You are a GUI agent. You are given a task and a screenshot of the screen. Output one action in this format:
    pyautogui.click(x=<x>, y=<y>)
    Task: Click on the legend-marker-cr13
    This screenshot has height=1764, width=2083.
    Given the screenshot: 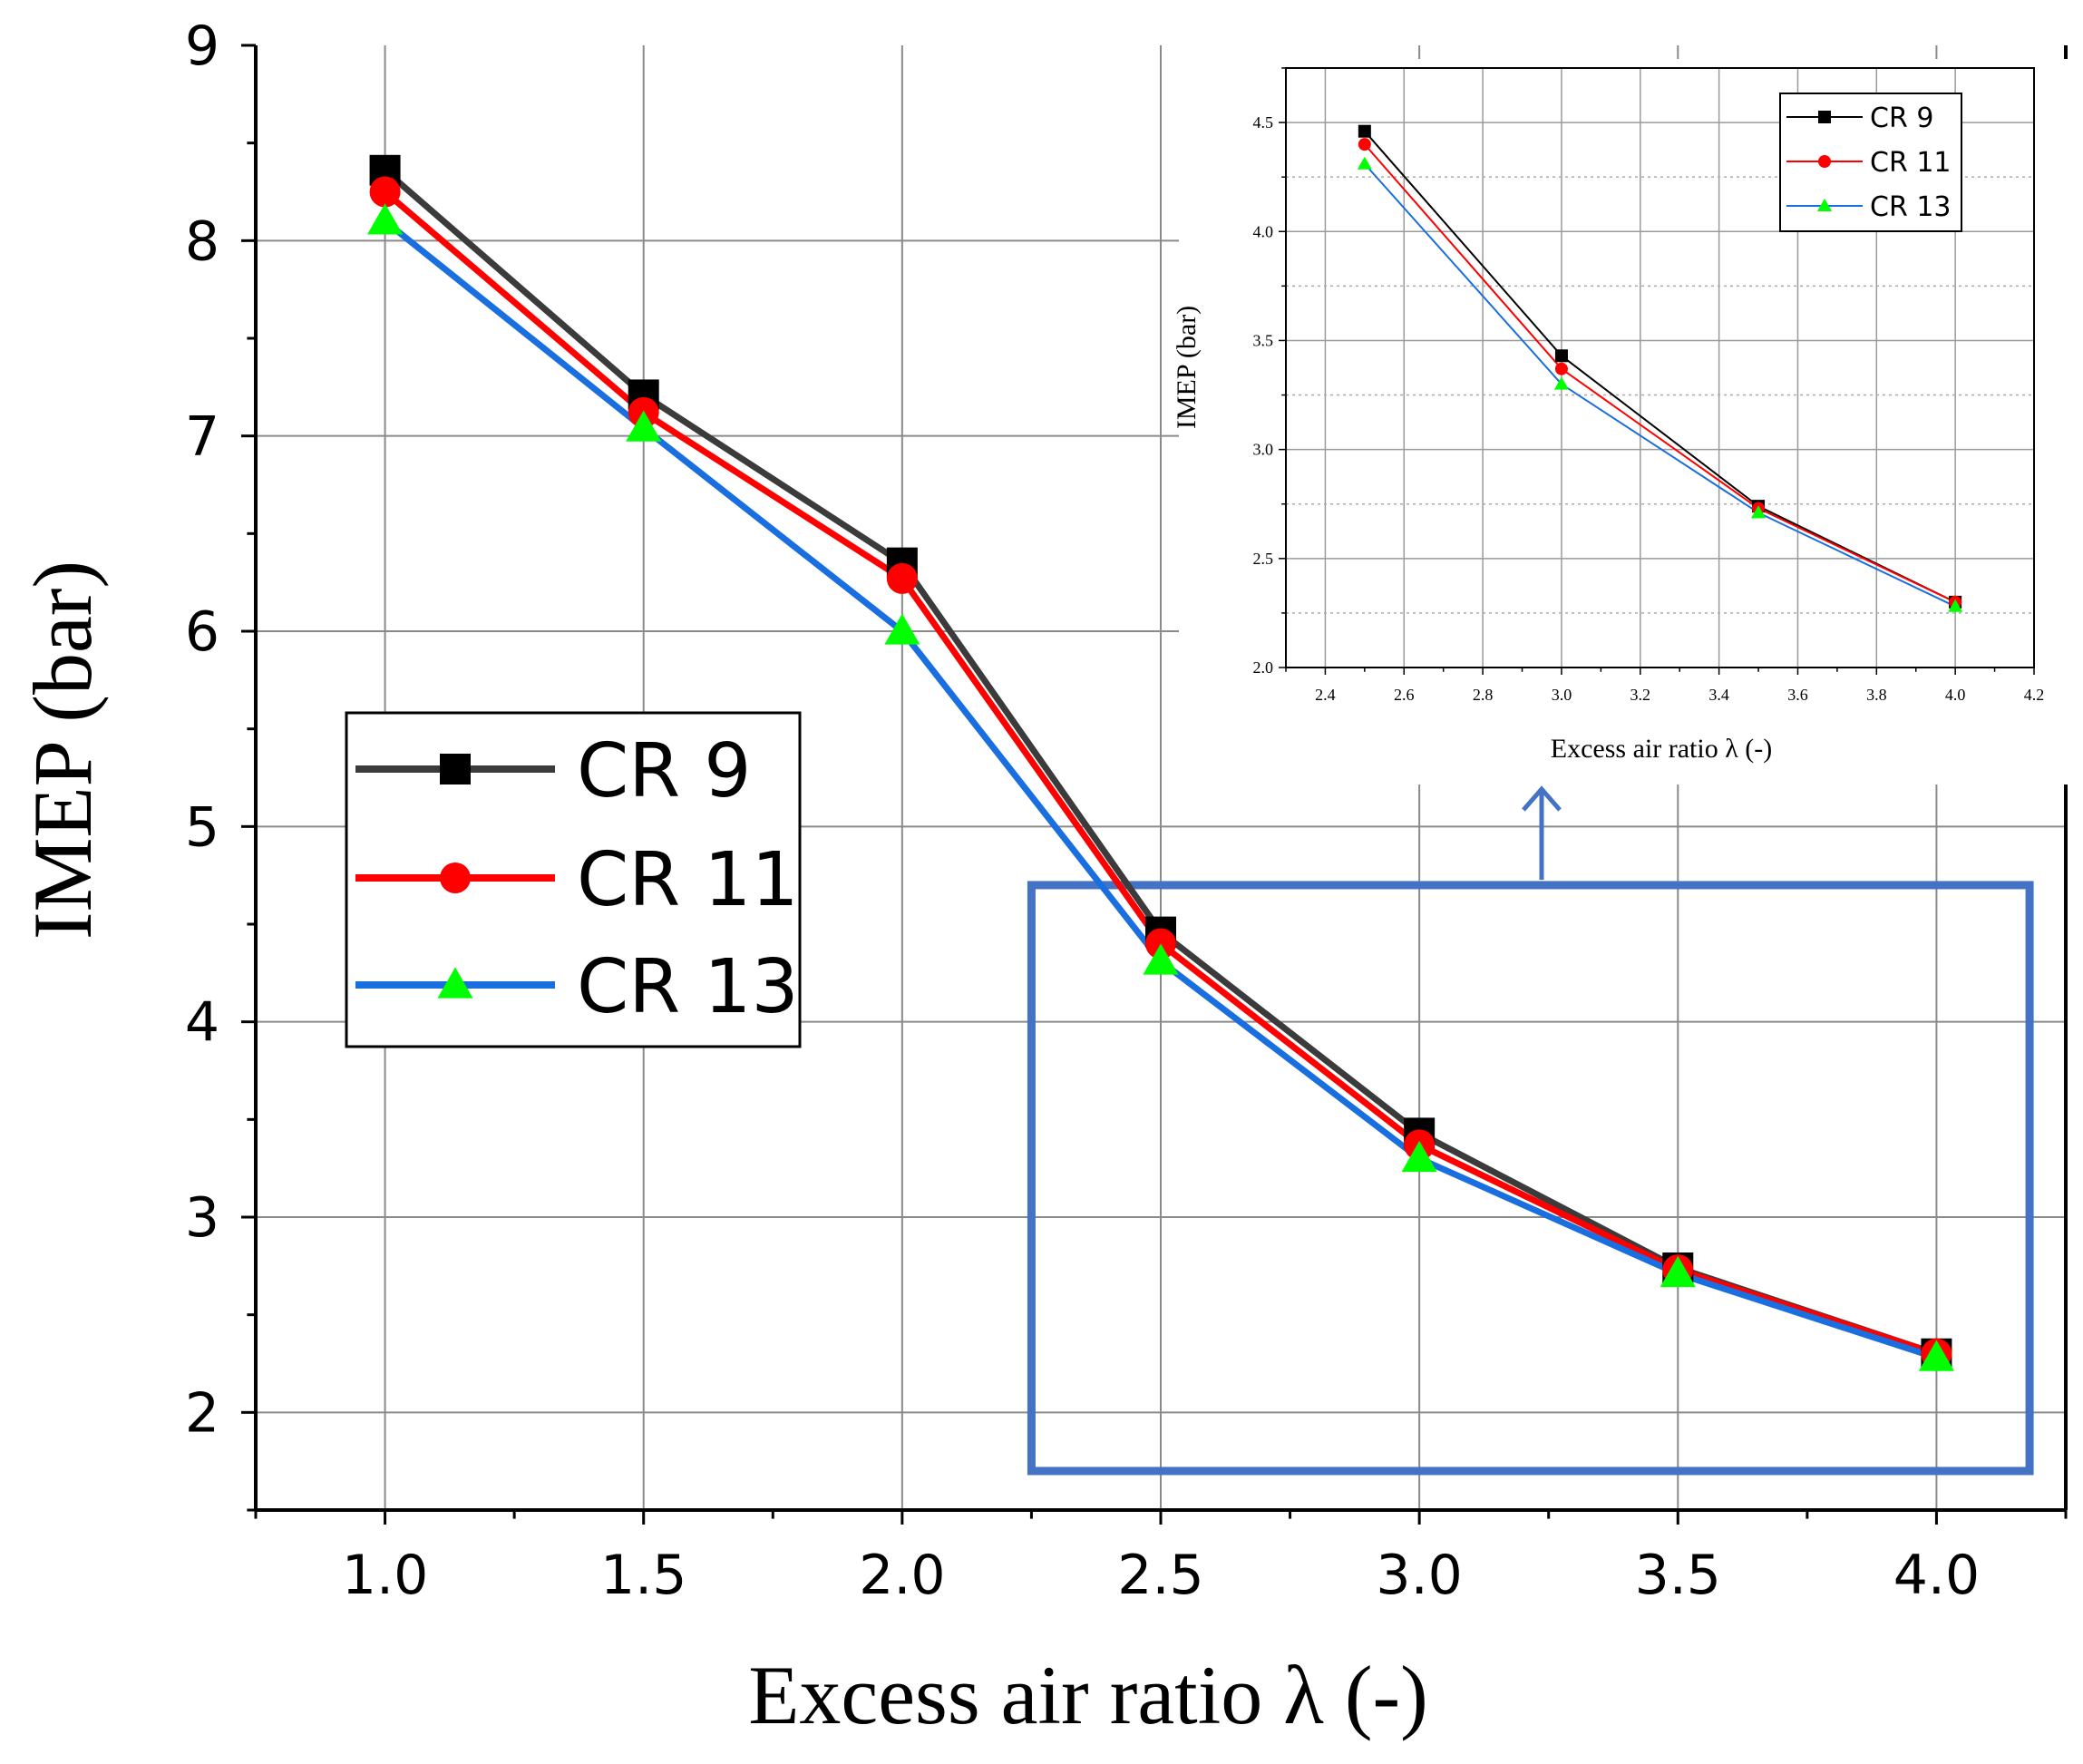 What is the action you would take?
    pyautogui.click(x=455, y=983)
    